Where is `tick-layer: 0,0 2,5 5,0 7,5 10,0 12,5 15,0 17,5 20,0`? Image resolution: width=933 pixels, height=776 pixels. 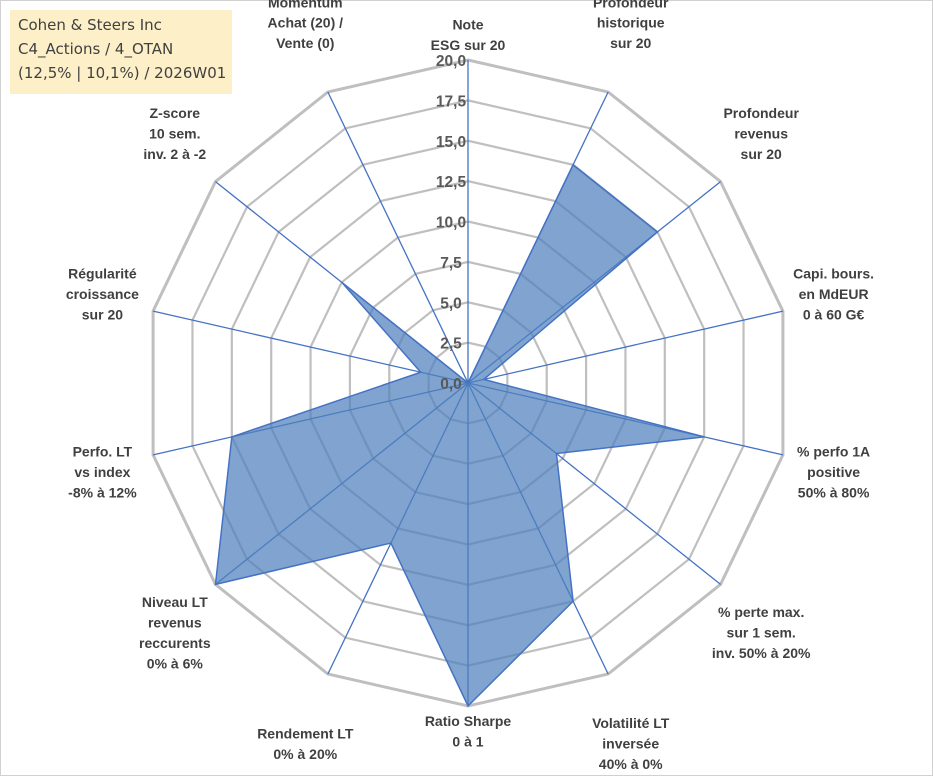 tick-layer: 0,0 2,5 5,0 7,5 10,0 12,5 15,0 17,5 20,0 is located at coordinates (451, 223).